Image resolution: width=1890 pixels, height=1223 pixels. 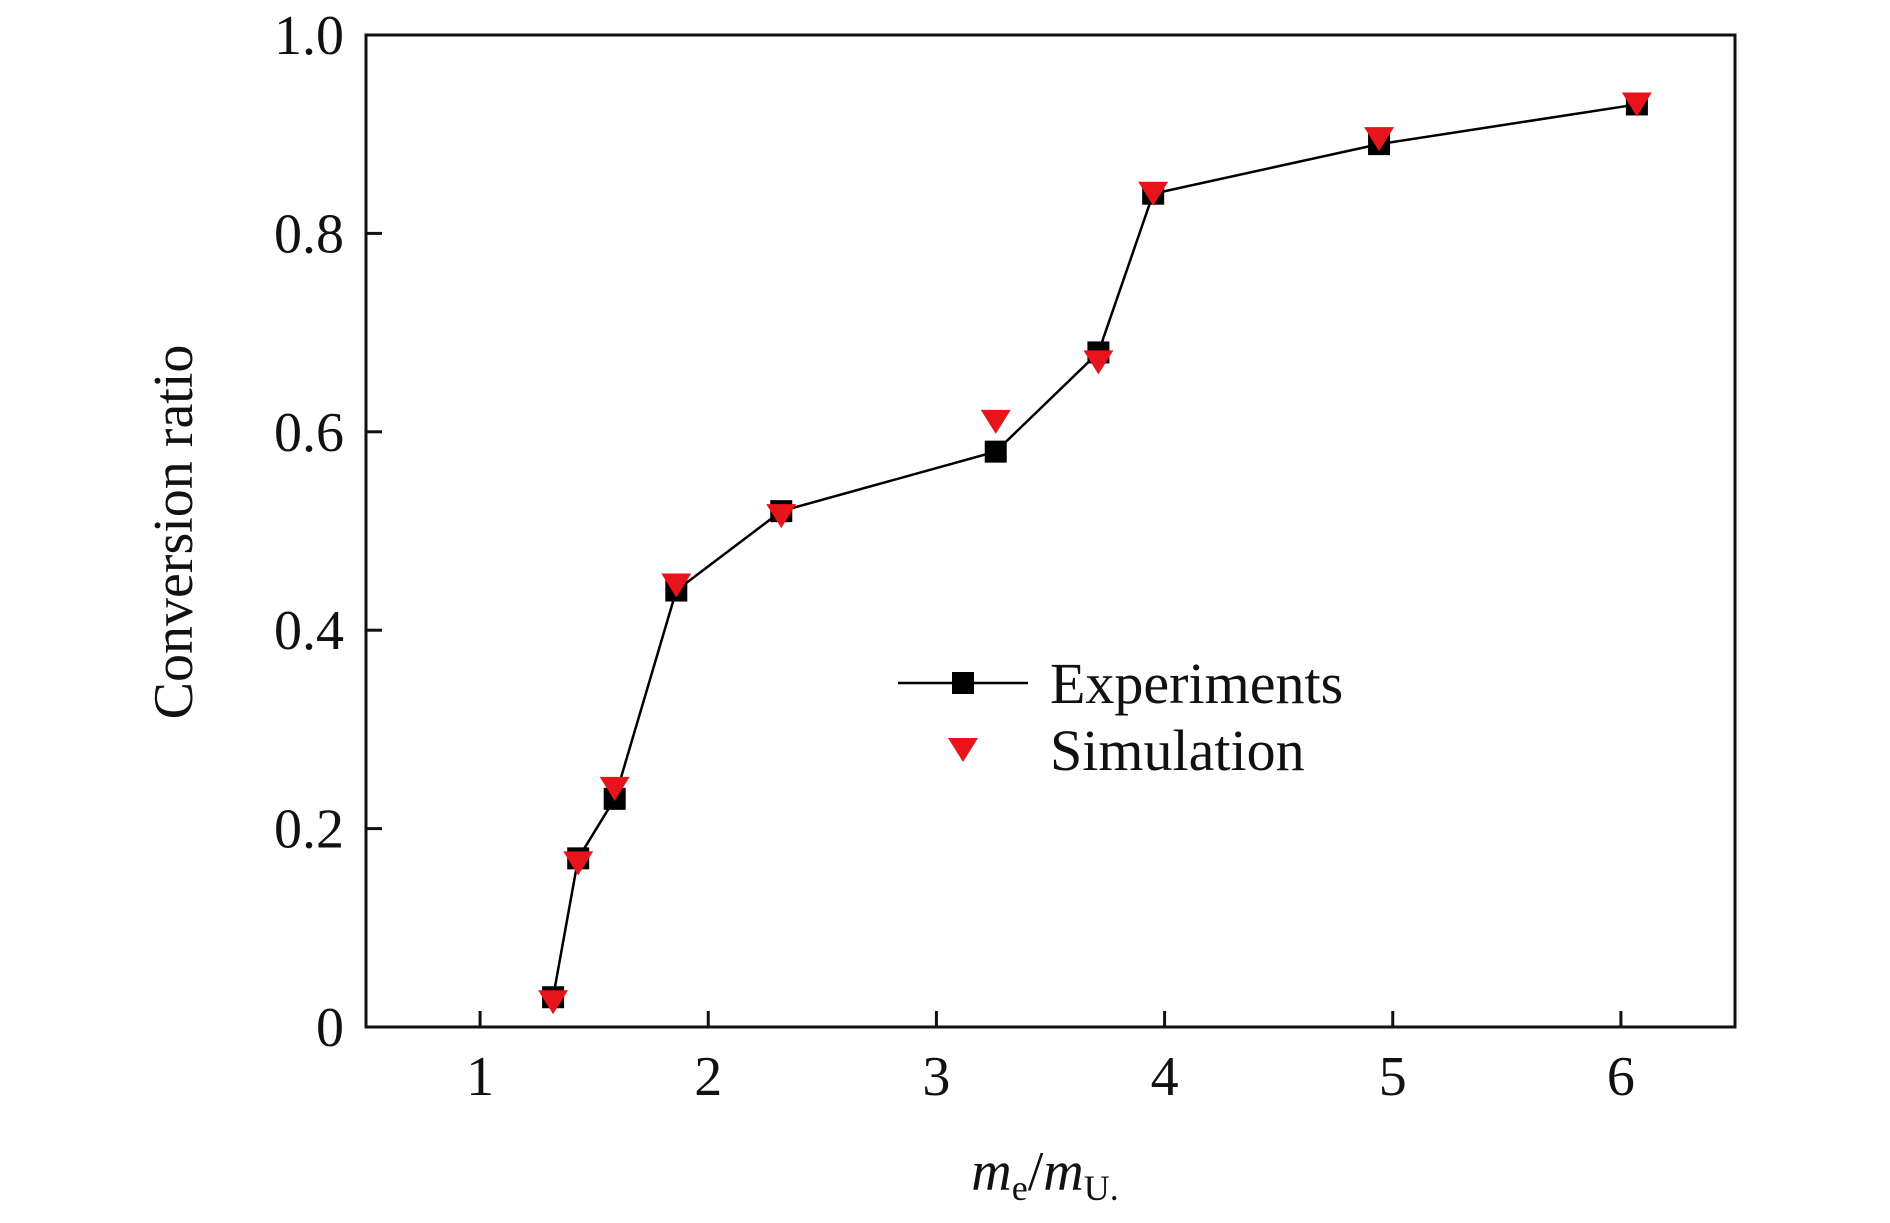 I want to click on x-tick-label: 5, so click(x=1393, y=1077).